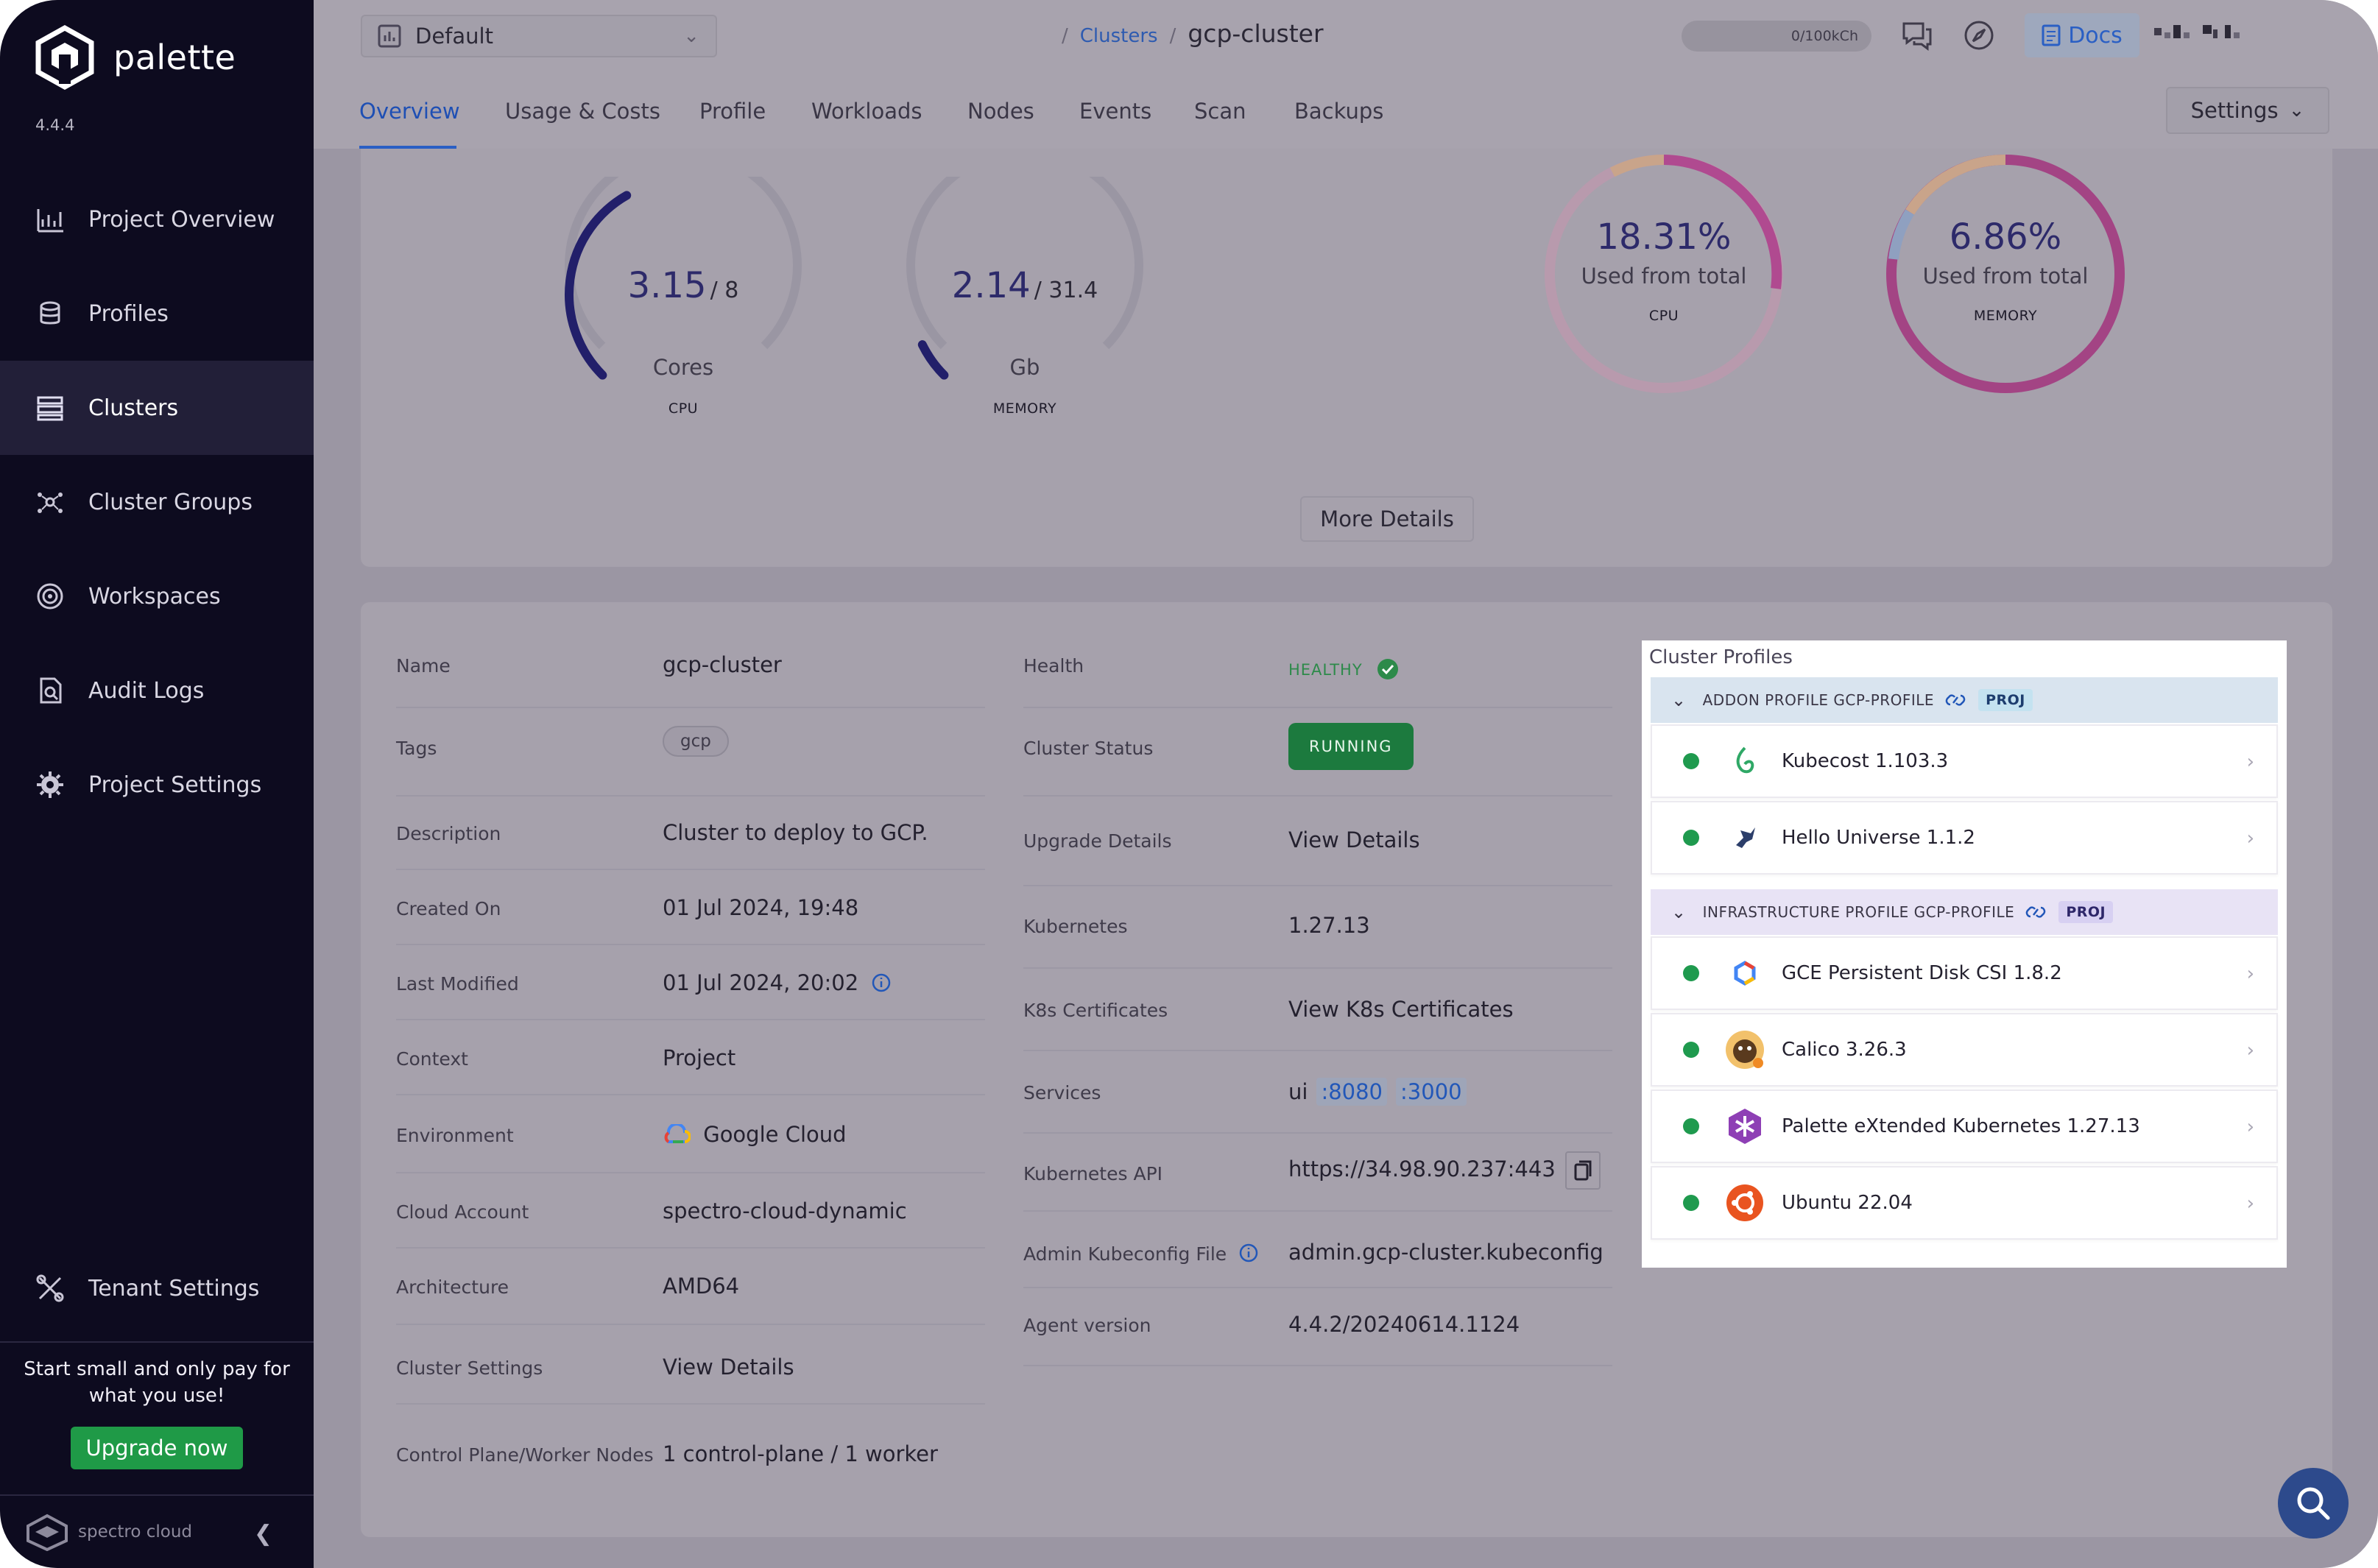  I want to click on tab-nodes: Nodes, so click(1000, 112).